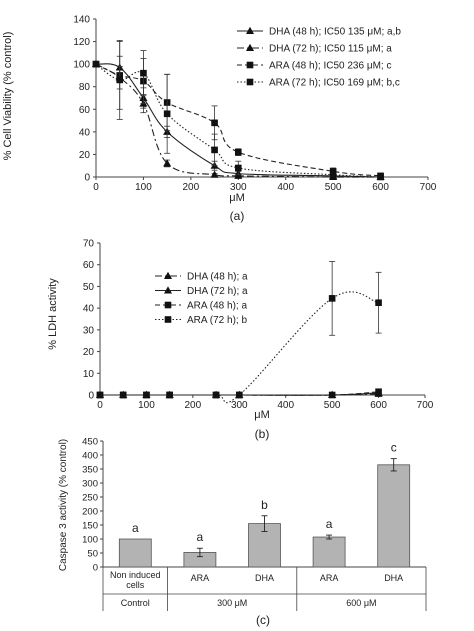 The image size is (474, 631). I want to click on y-tick-label: 40, so click(85, 132).